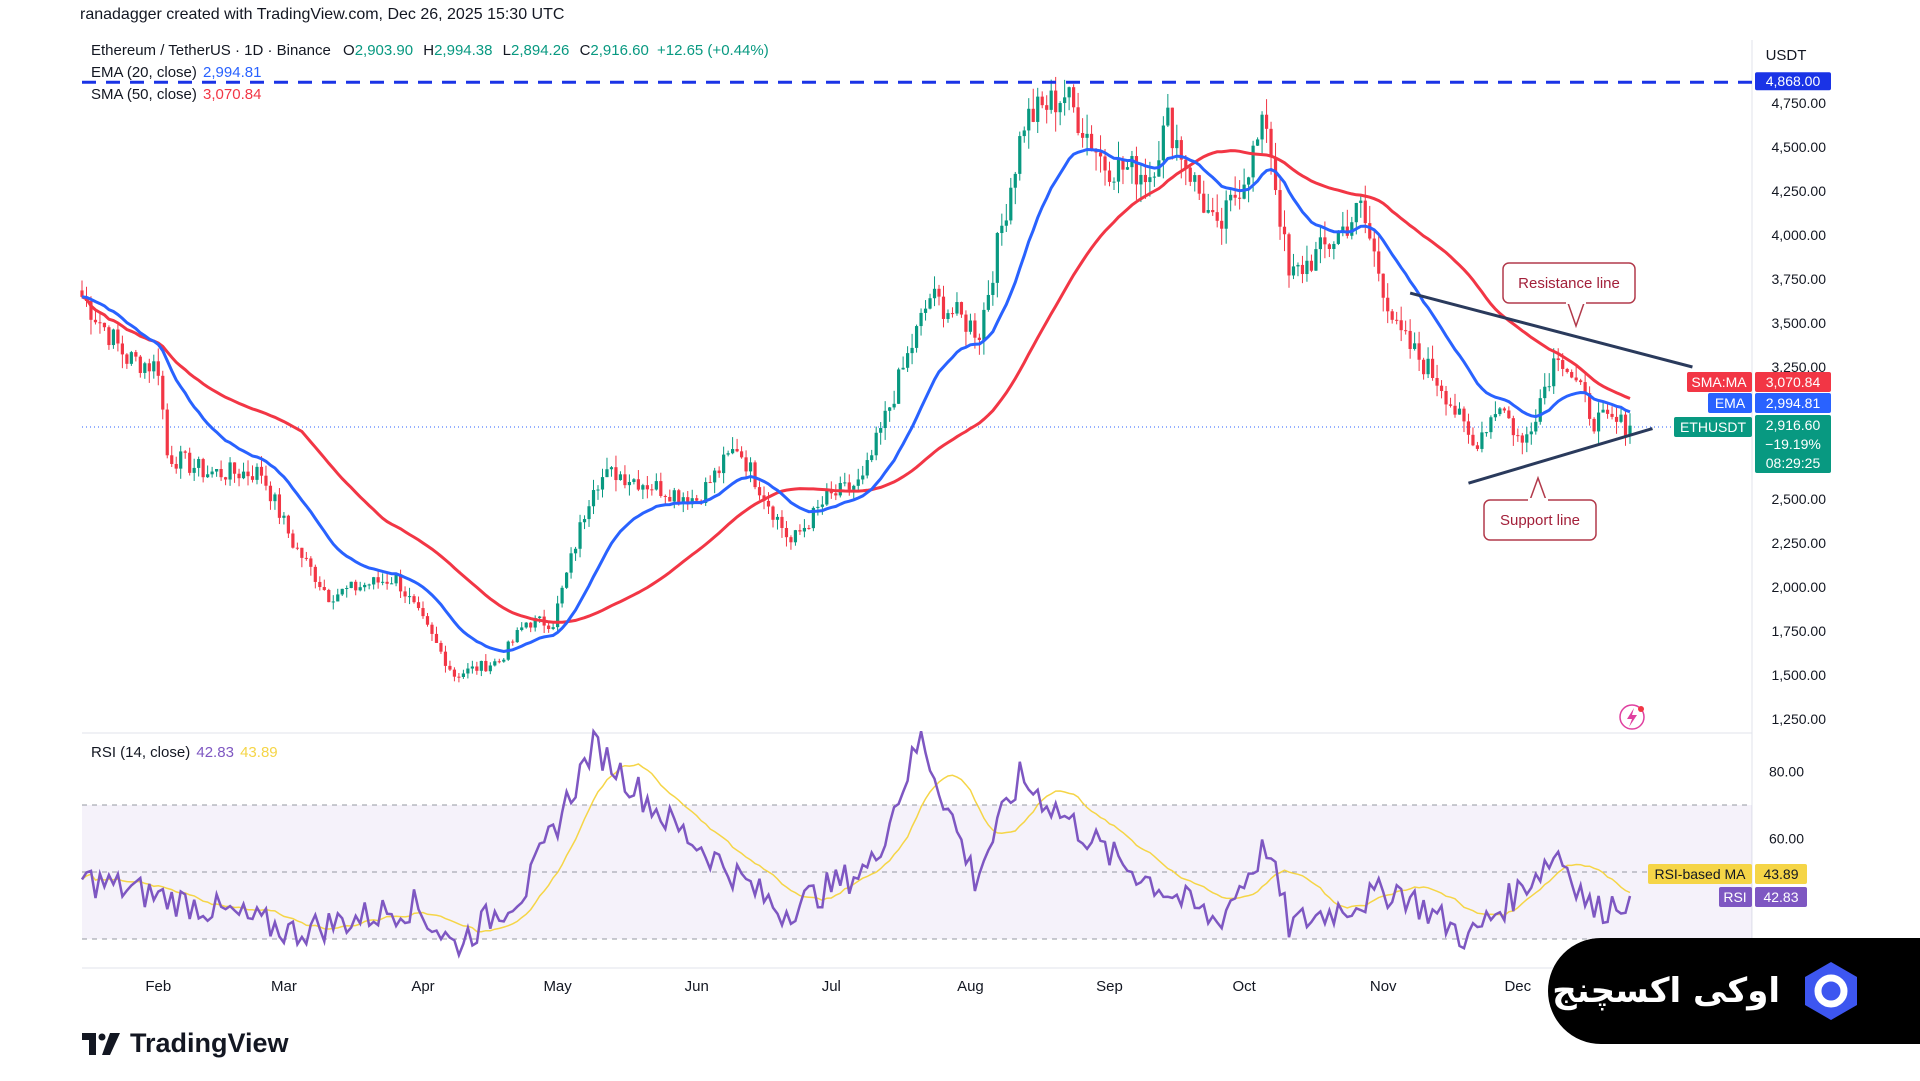 Image resolution: width=1920 pixels, height=1081 pixels. I want to click on last-price-tag-countdown: 08:29:25, so click(1793, 463).